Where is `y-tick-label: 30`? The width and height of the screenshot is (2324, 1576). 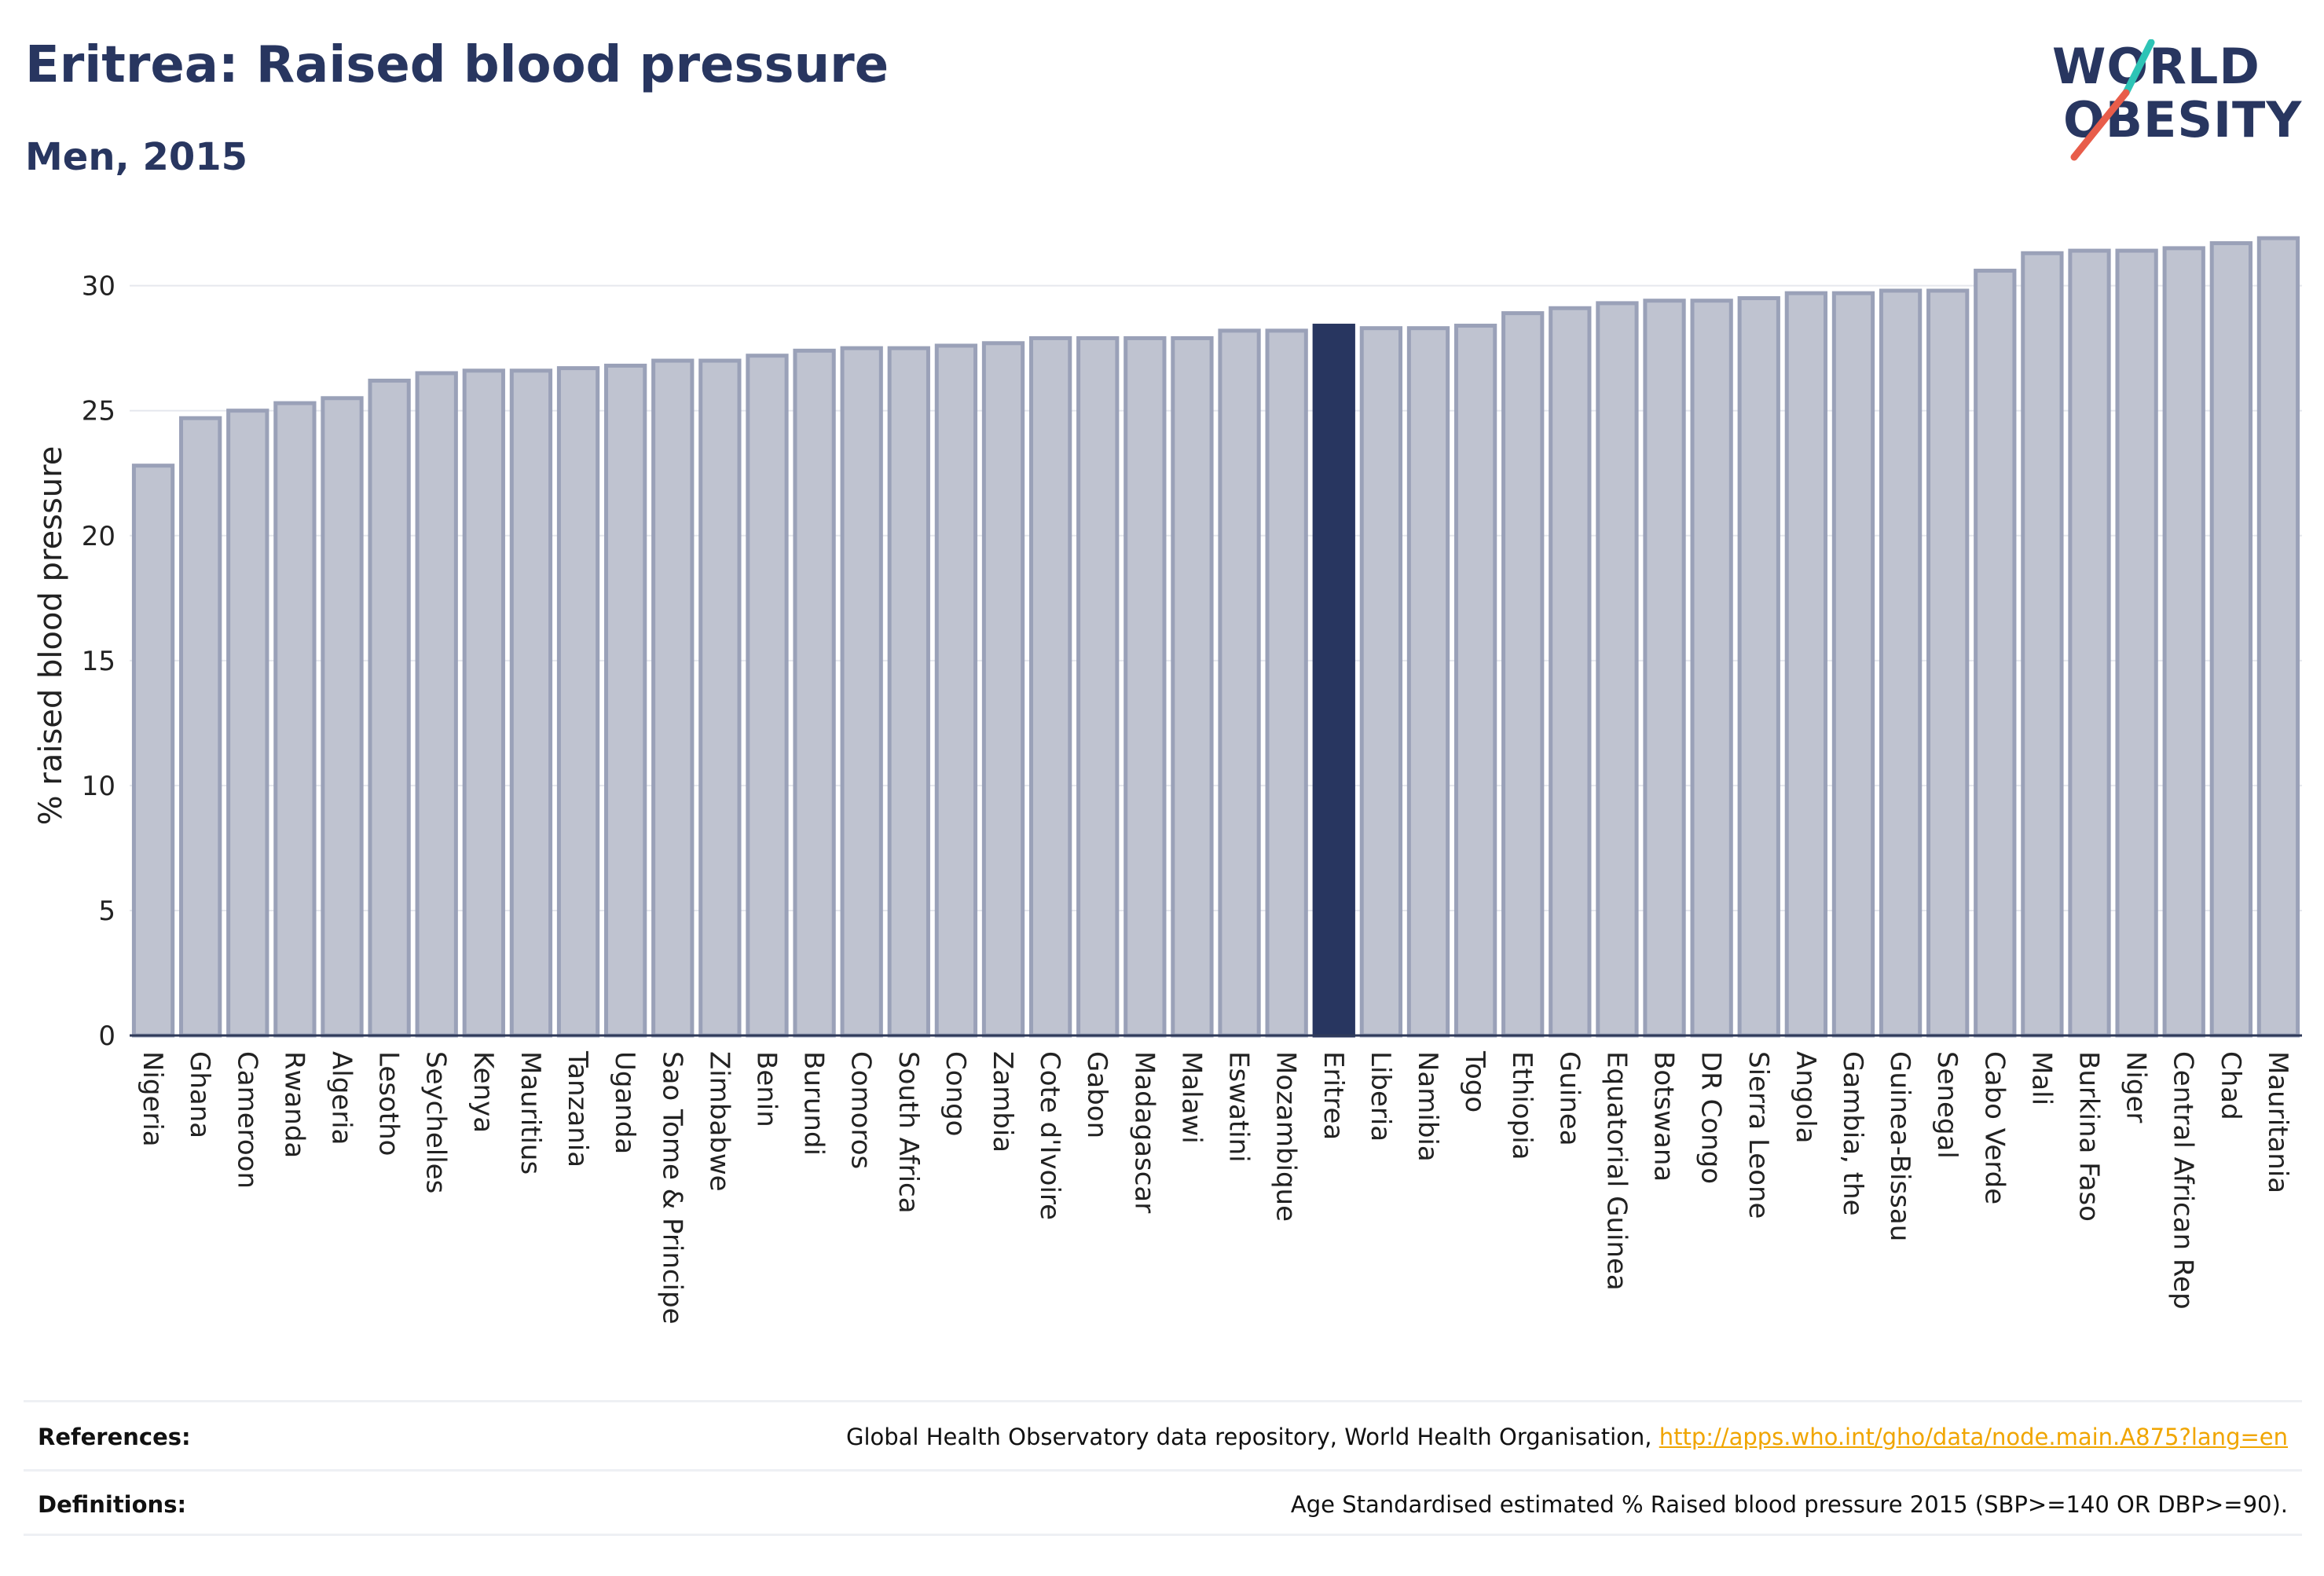 y-tick-label: 30 is located at coordinates (98, 286).